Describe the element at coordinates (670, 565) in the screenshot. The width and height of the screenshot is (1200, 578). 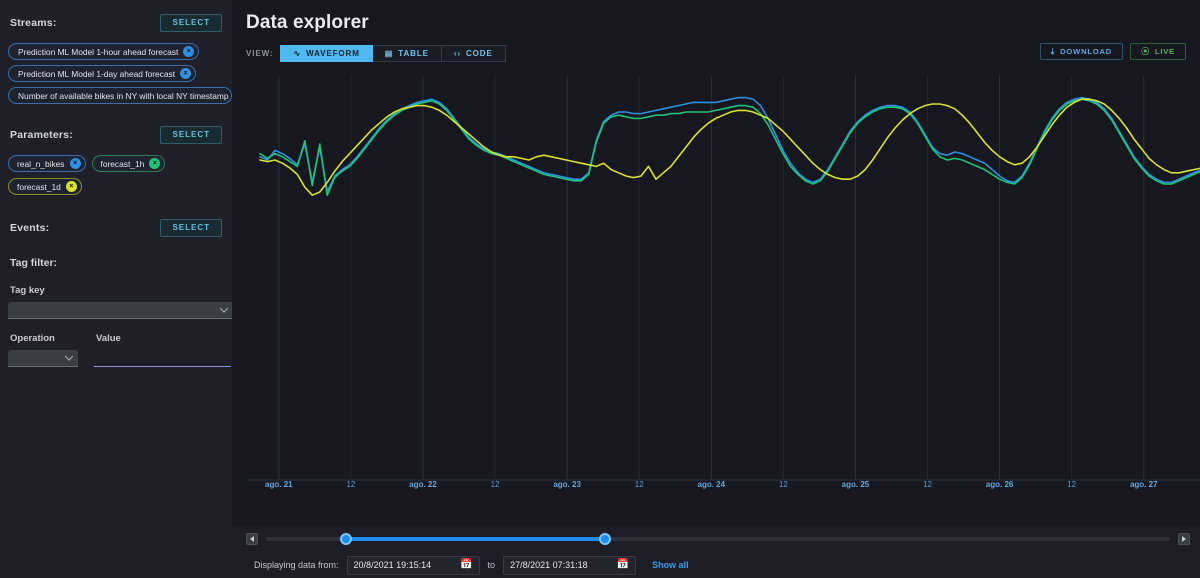
I see `show-all-link: Show all` at that location.